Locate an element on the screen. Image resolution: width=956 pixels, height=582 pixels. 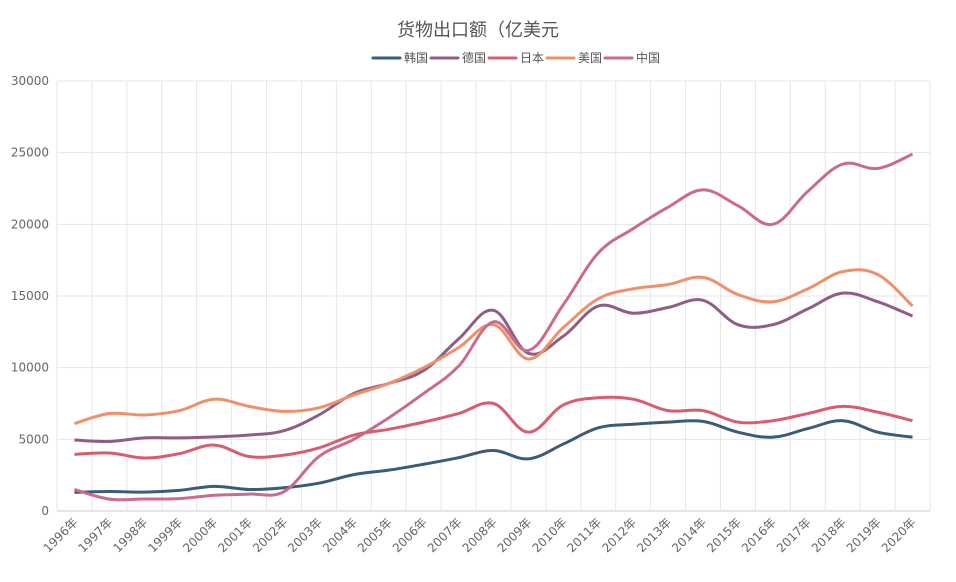
x-tick-label: 2002年 is located at coordinates (270, 535).